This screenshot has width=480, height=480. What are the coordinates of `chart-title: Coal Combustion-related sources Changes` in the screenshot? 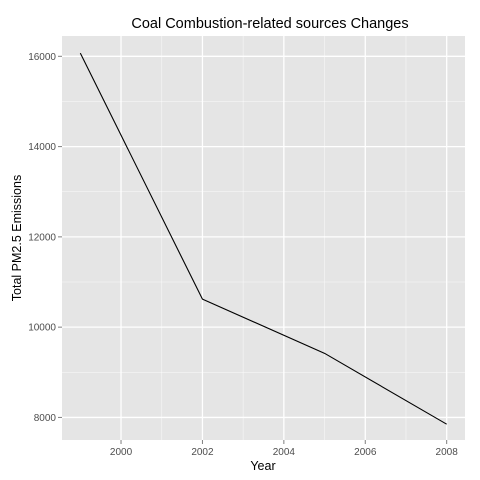 It's located at (269, 24).